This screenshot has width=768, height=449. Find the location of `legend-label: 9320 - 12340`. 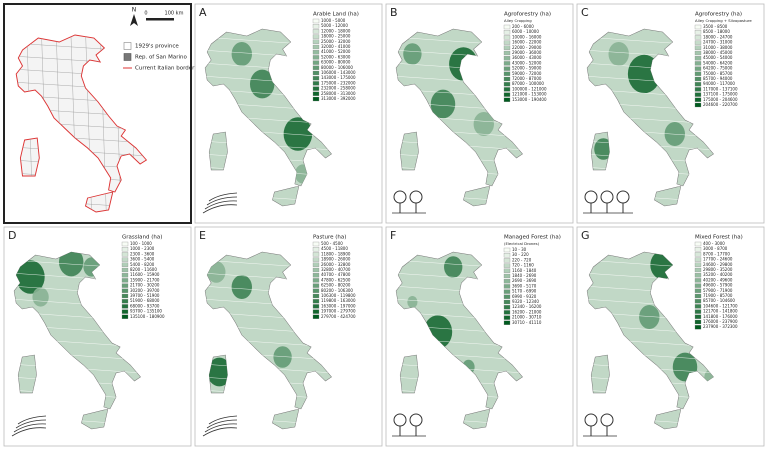

legend-label: 9320 - 12340 is located at coordinates (525, 301).